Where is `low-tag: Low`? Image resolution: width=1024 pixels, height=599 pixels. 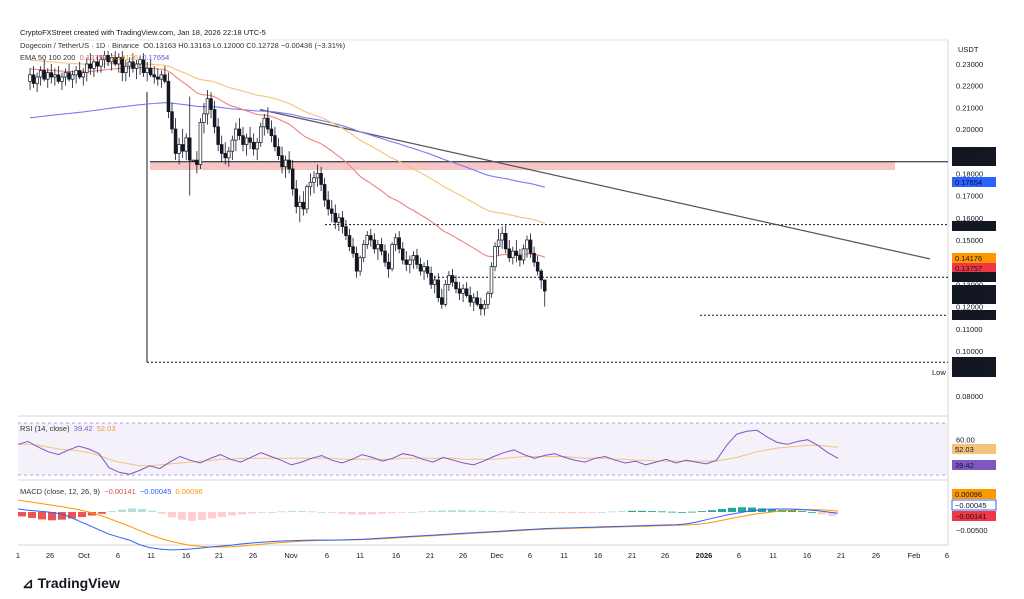
low-tag: Low is located at coordinates (939, 372).